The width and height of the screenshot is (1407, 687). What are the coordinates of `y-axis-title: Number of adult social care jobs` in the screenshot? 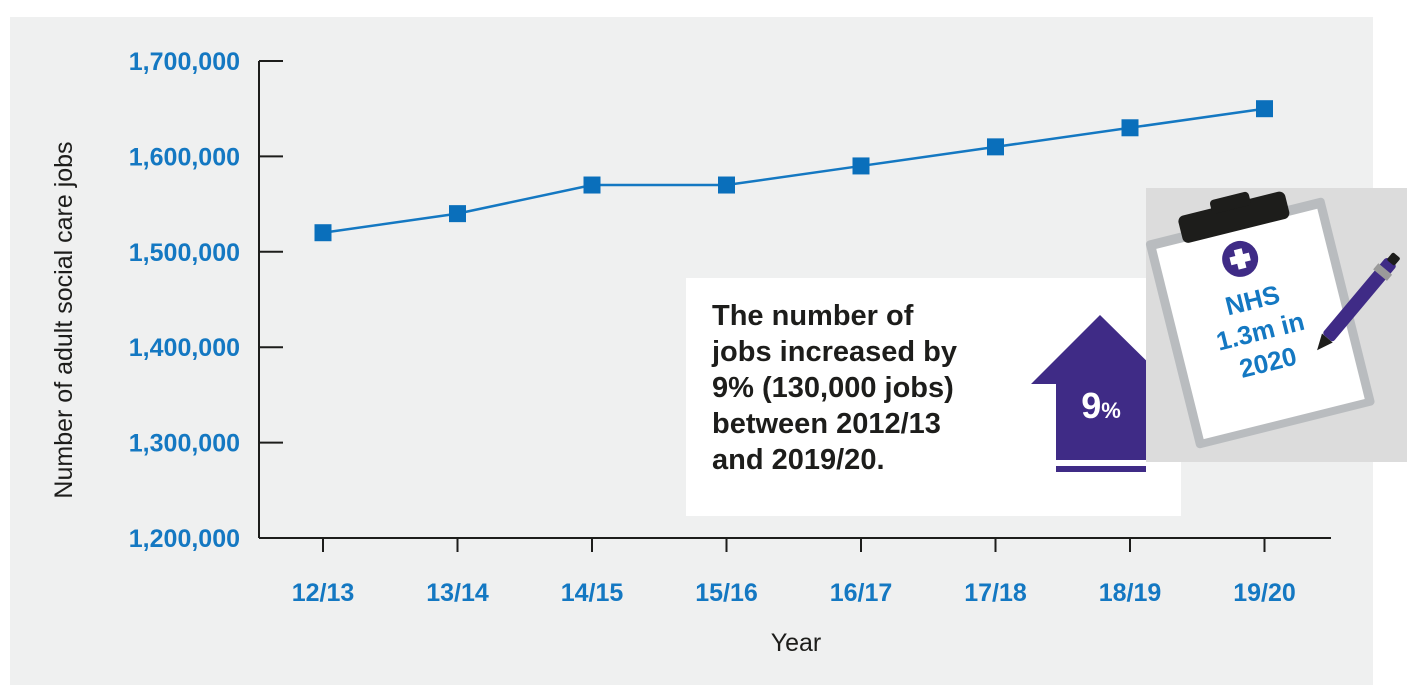 It's located at (64, 319).